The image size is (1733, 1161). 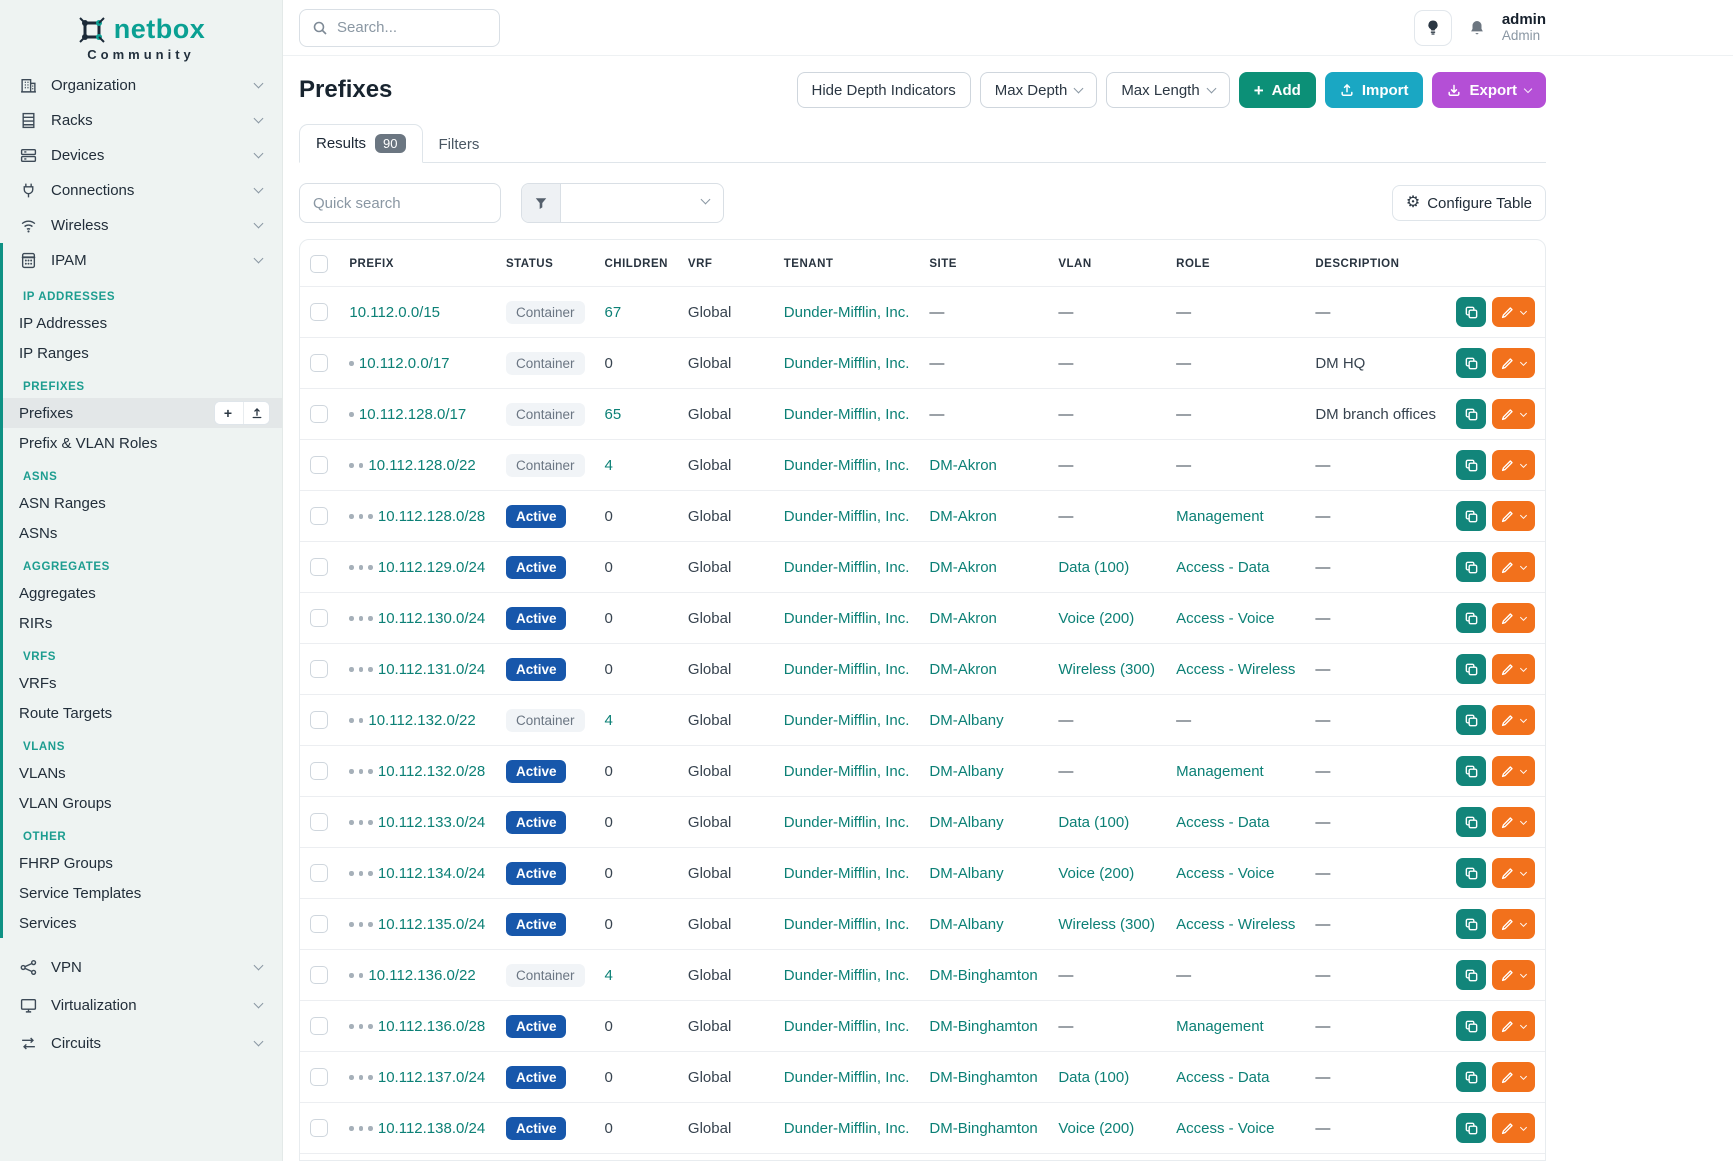 What do you see at coordinates (1075, 264) in the screenshot?
I see `column-header-vlan: VLAN` at bounding box center [1075, 264].